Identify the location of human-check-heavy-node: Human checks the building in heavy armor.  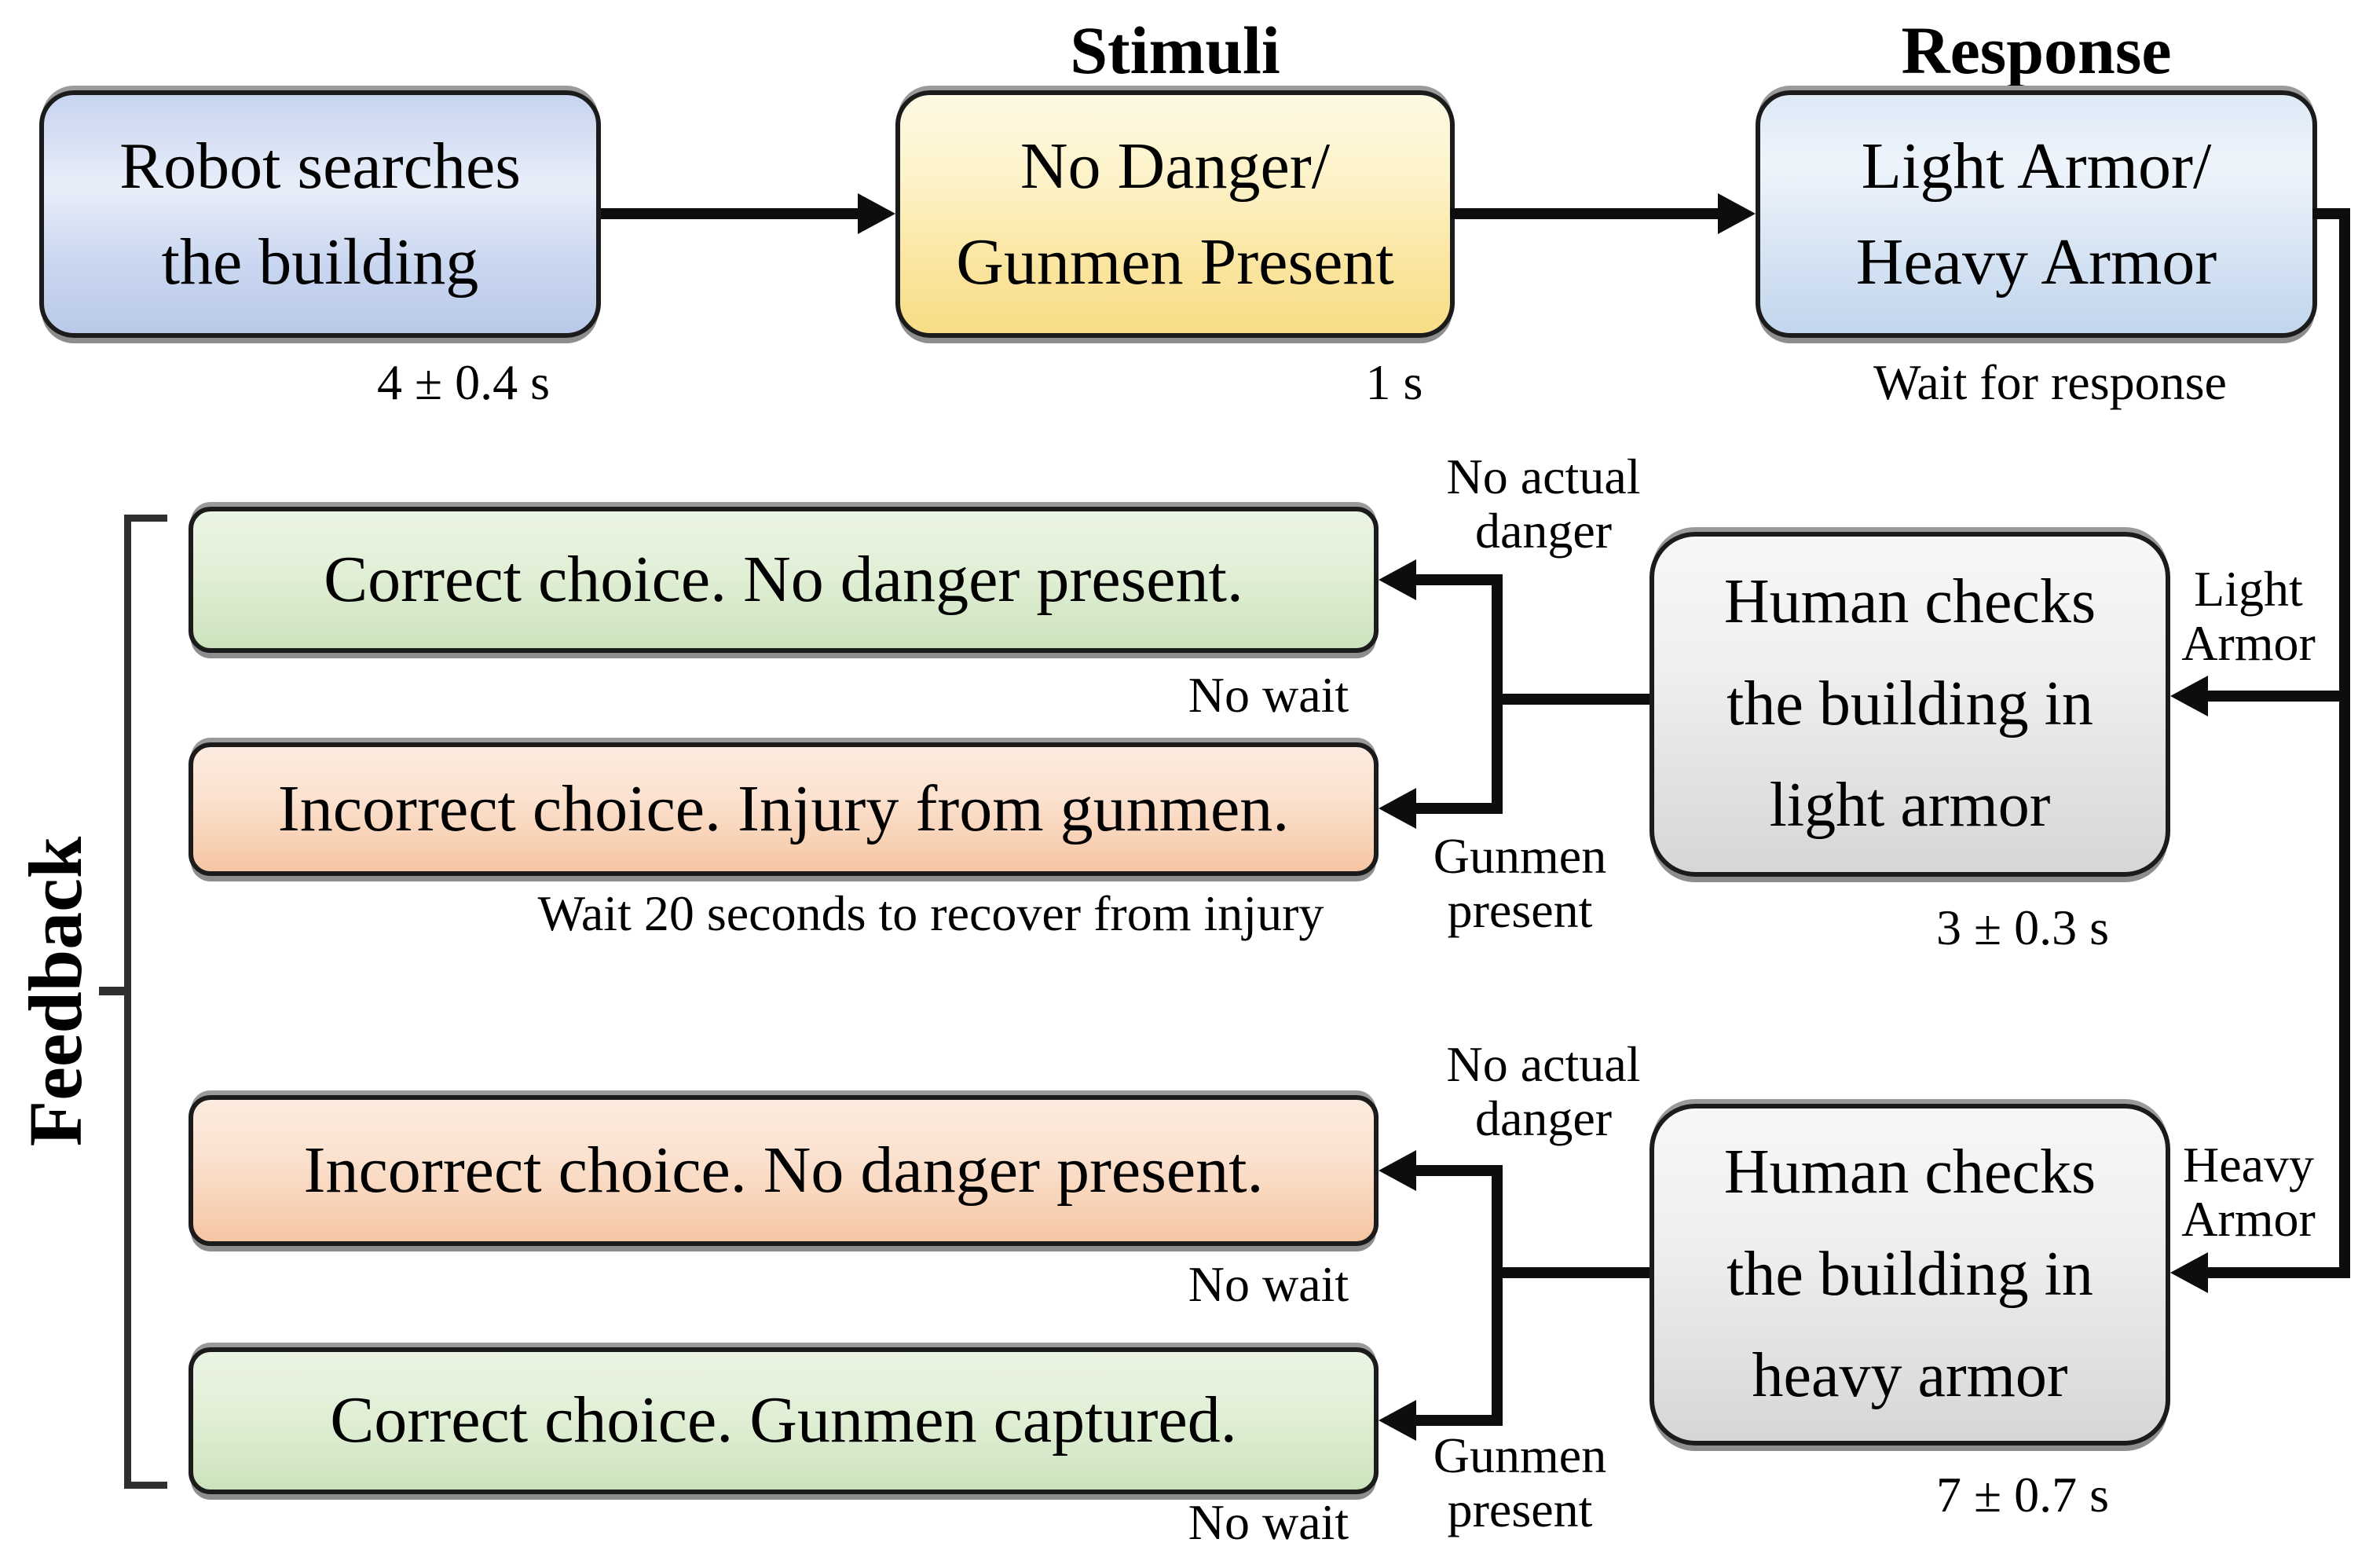
(1910, 1275).